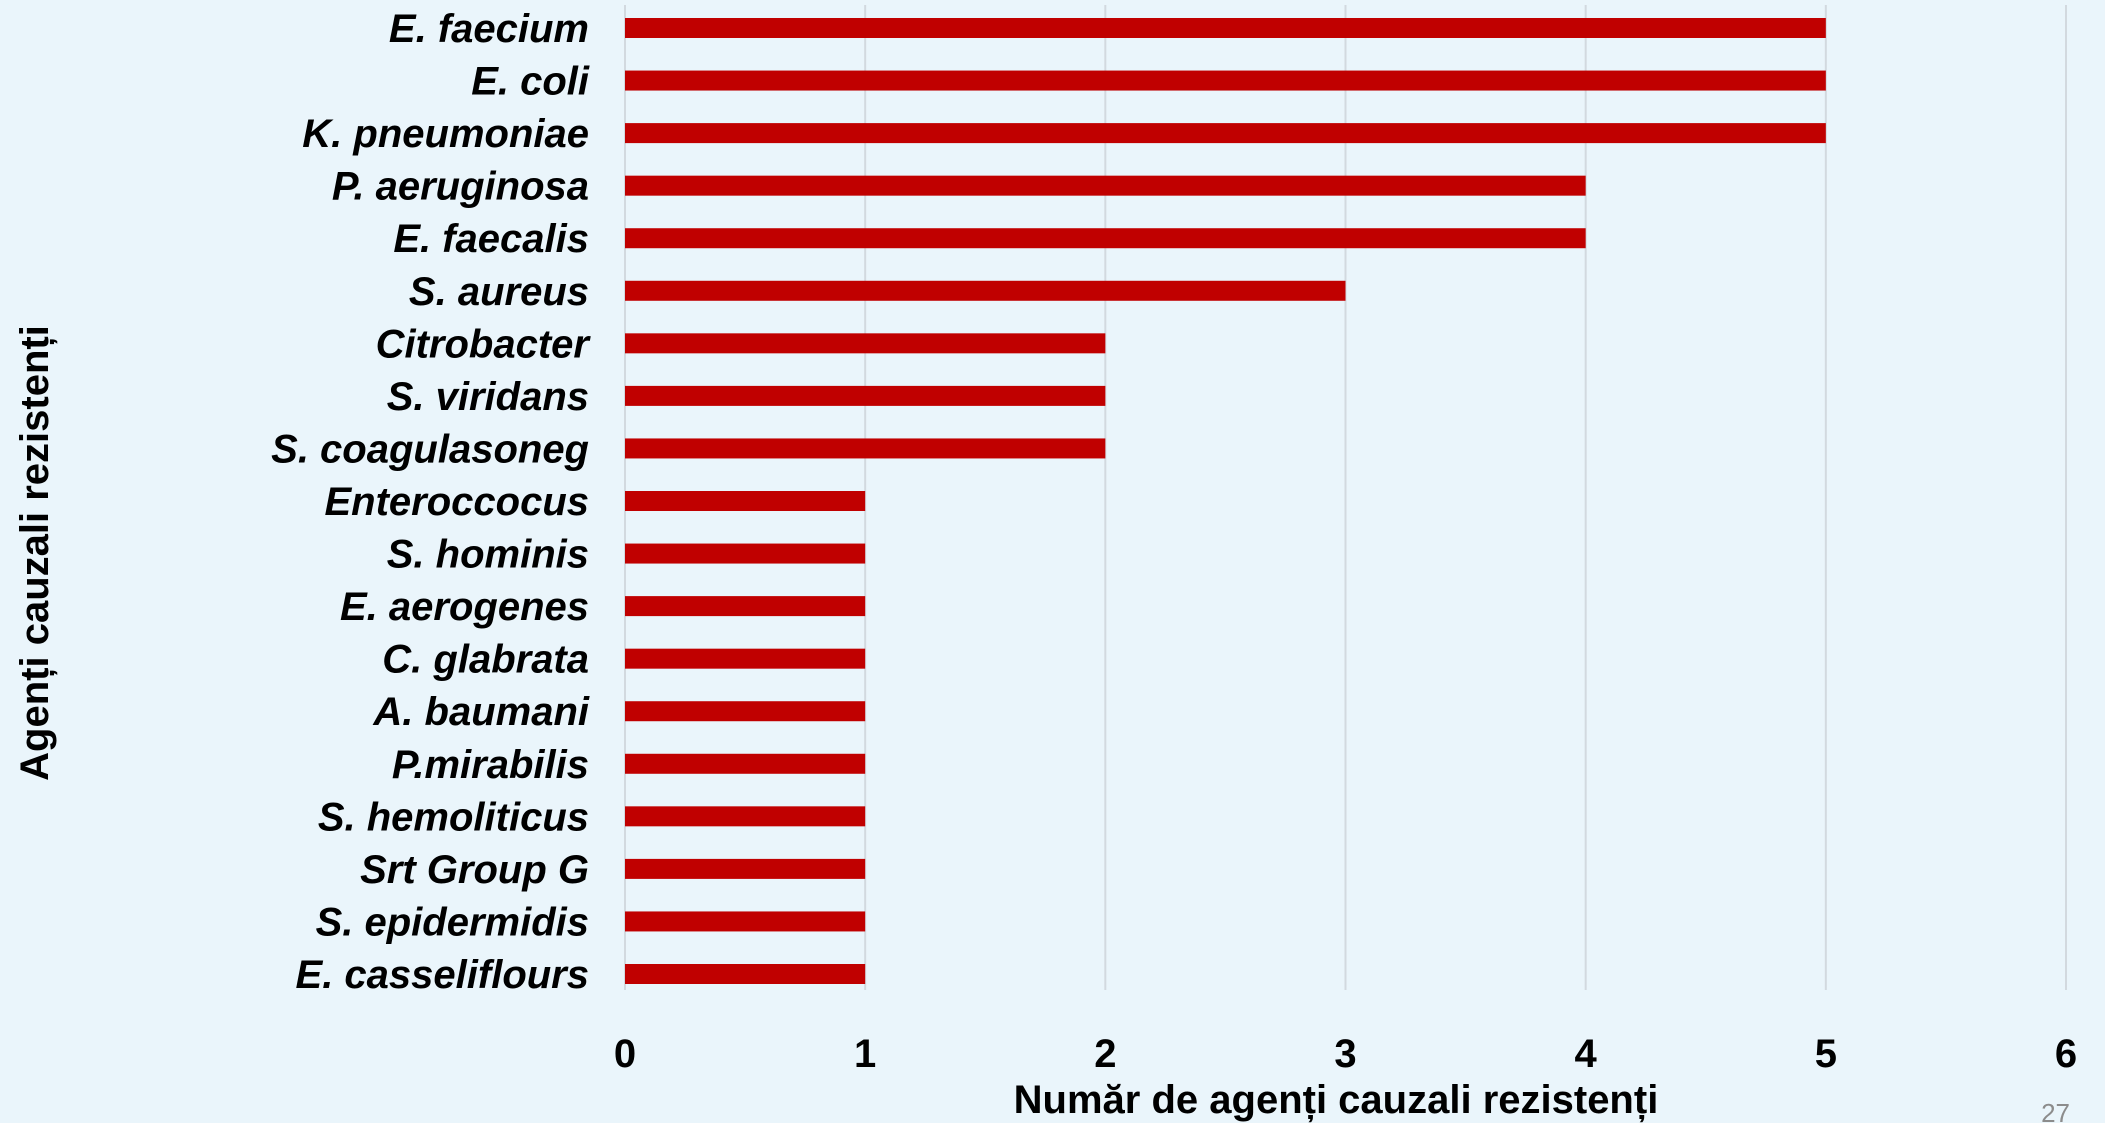  What do you see at coordinates (1586, 1054) in the screenshot?
I see `x-tick-label: 4` at bounding box center [1586, 1054].